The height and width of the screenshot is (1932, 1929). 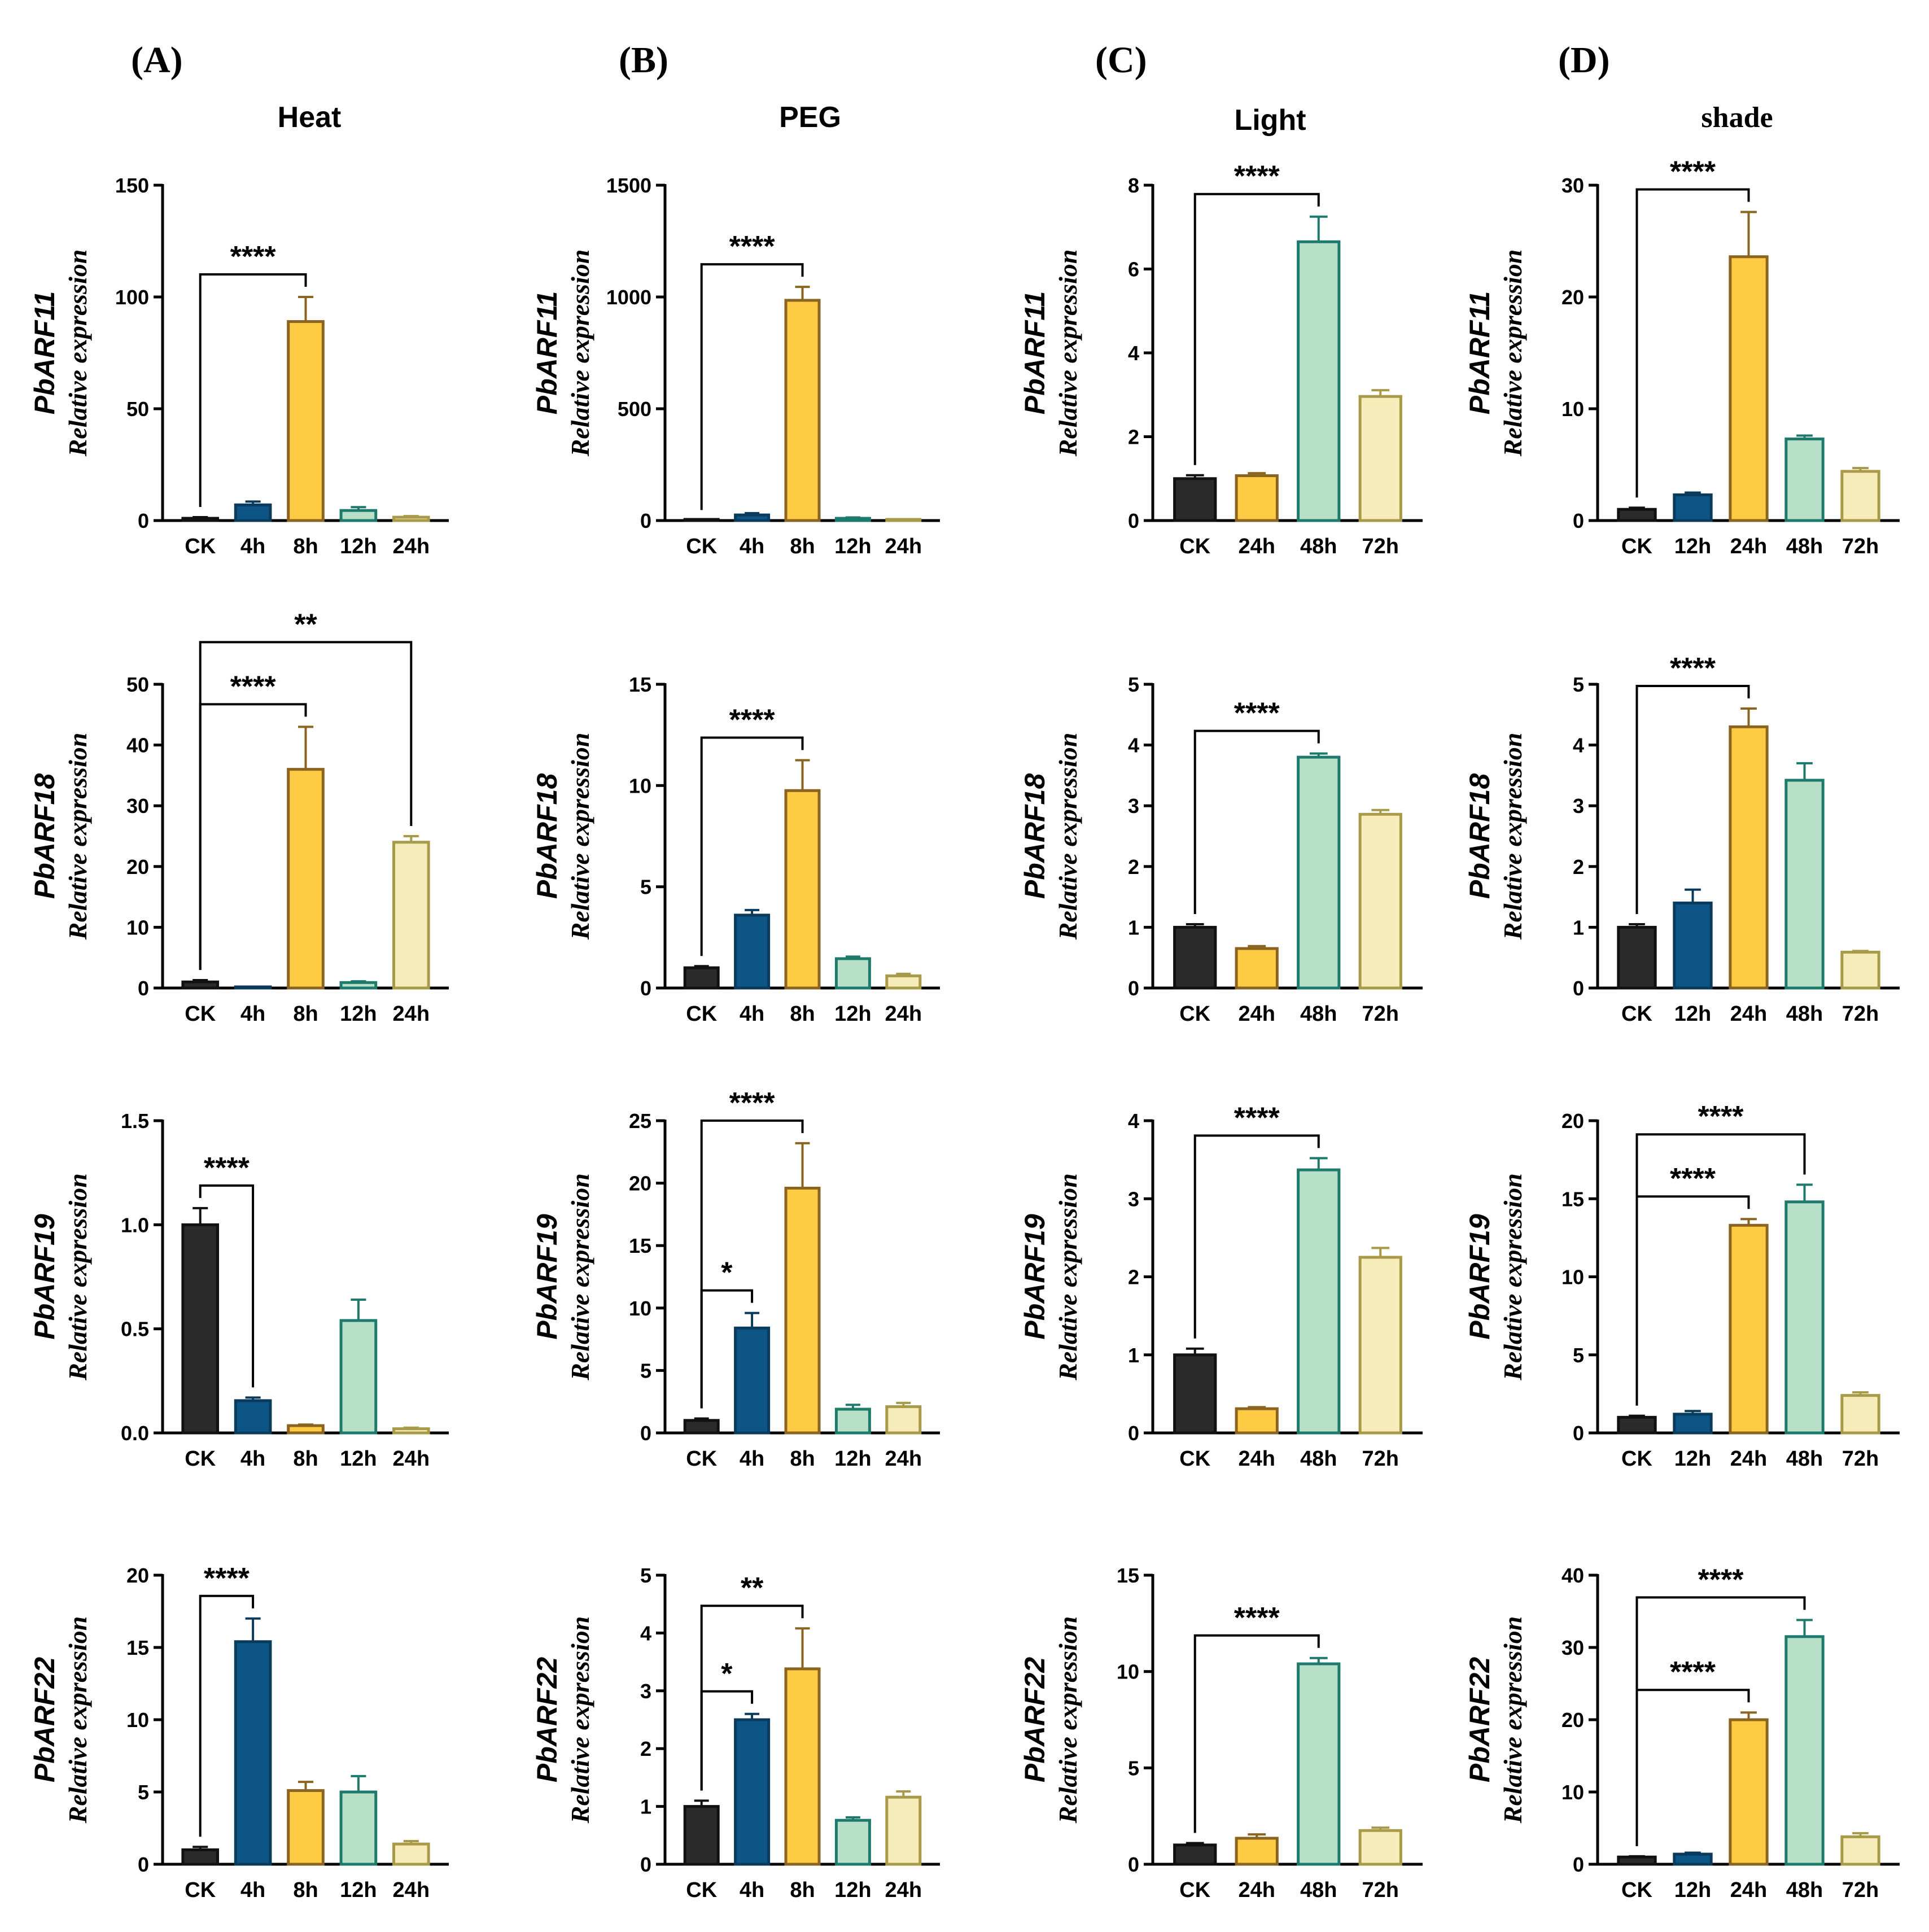 I want to click on y-tick-label: 1, so click(x=646, y=1807).